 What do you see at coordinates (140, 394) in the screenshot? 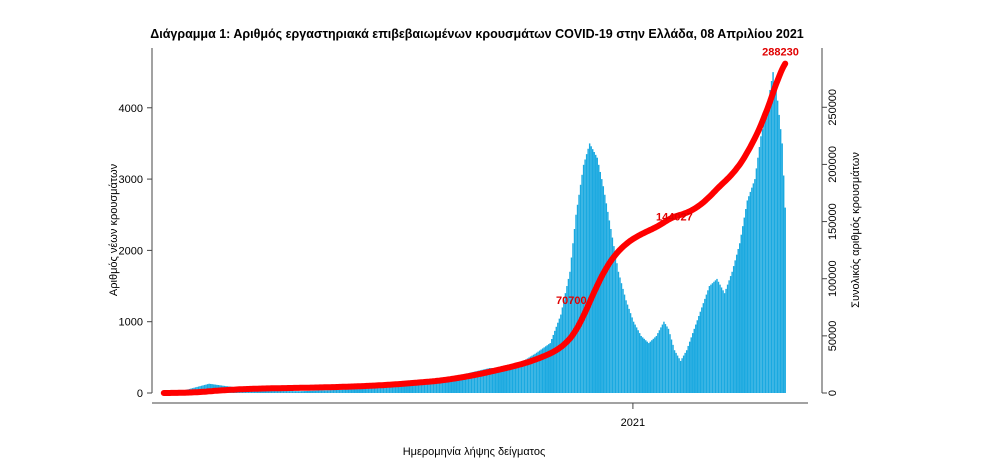
I see `y-tick-label: 0` at bounding box center [140, 394].